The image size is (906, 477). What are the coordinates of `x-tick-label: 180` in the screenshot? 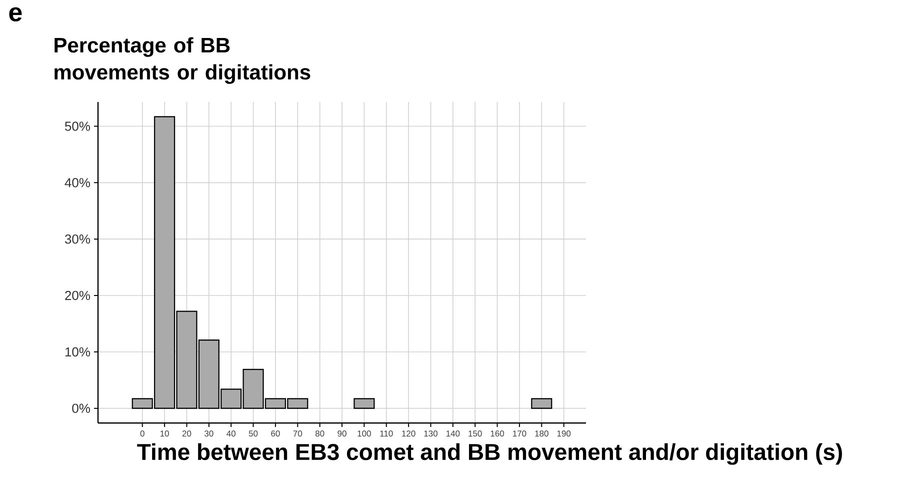 It's located at (541, 433).